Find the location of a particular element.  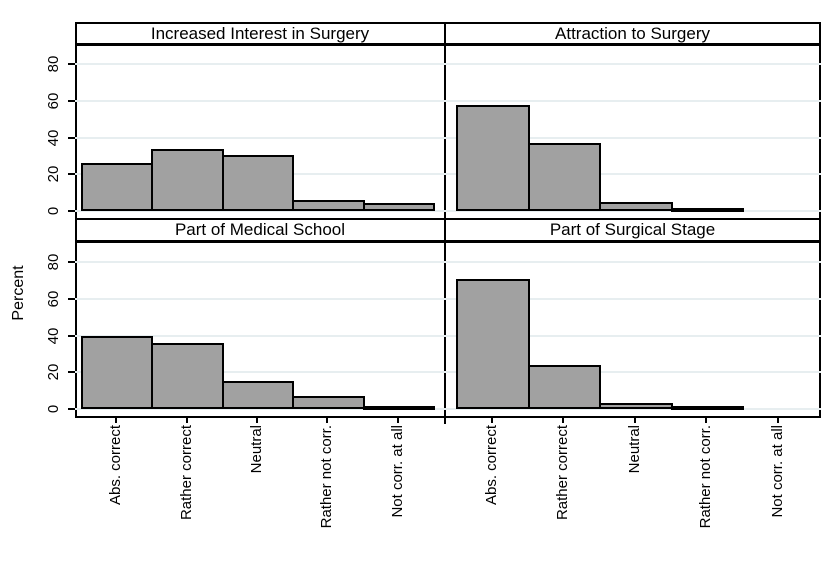

x-axis-line is located at coordinates (448, 417).